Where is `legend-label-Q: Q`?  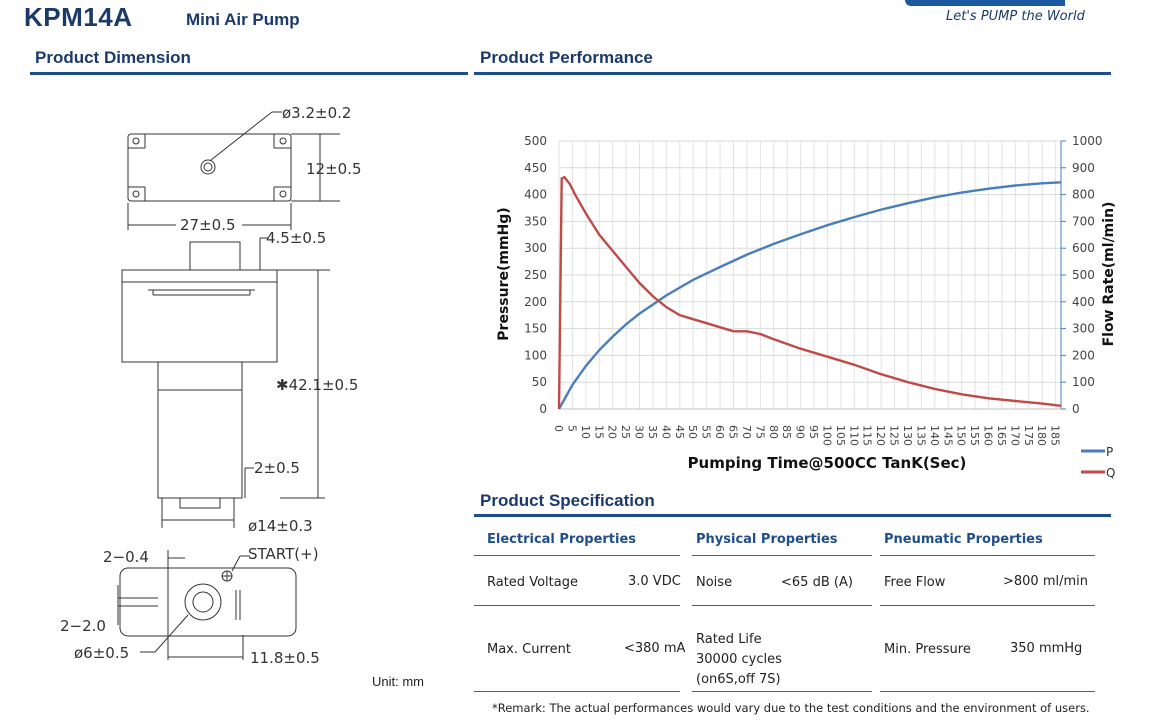 legend-label-Q: Q is located at coordinates (1110, 473).